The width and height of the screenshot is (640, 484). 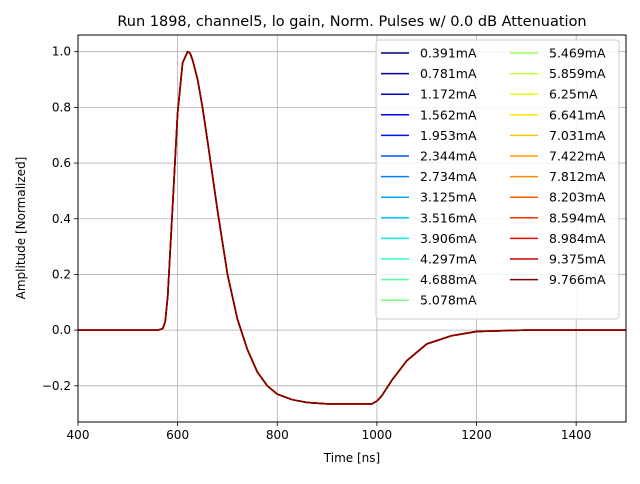 What do you see at coordinates (177, 435) in the screenshot?
I see `x-tick-label: 600` at bounding box center [177, 435].